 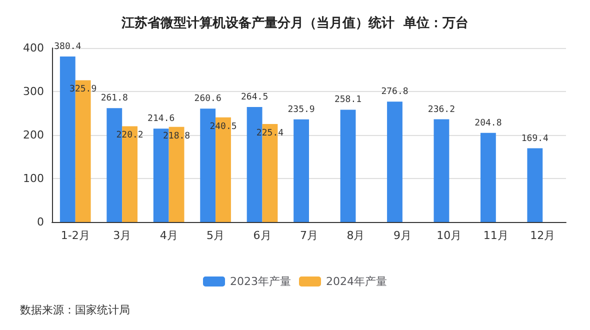 I want to click on legend-label: 2023年产量, so click(x=261, y=281).